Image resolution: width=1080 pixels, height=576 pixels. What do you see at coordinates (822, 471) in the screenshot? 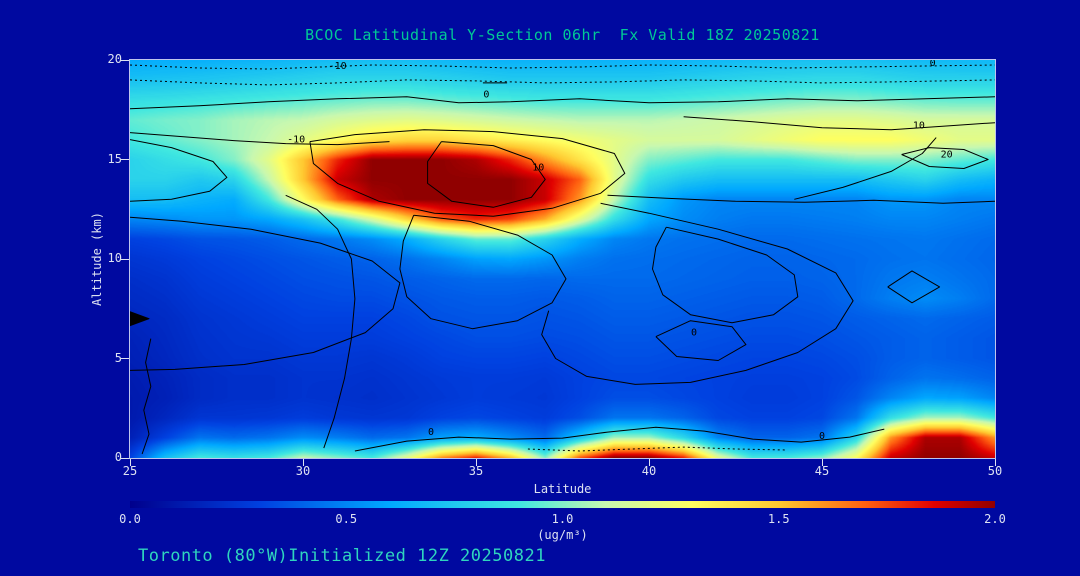
I see `x-tick-label: 45` at bounding box center [822, 471].